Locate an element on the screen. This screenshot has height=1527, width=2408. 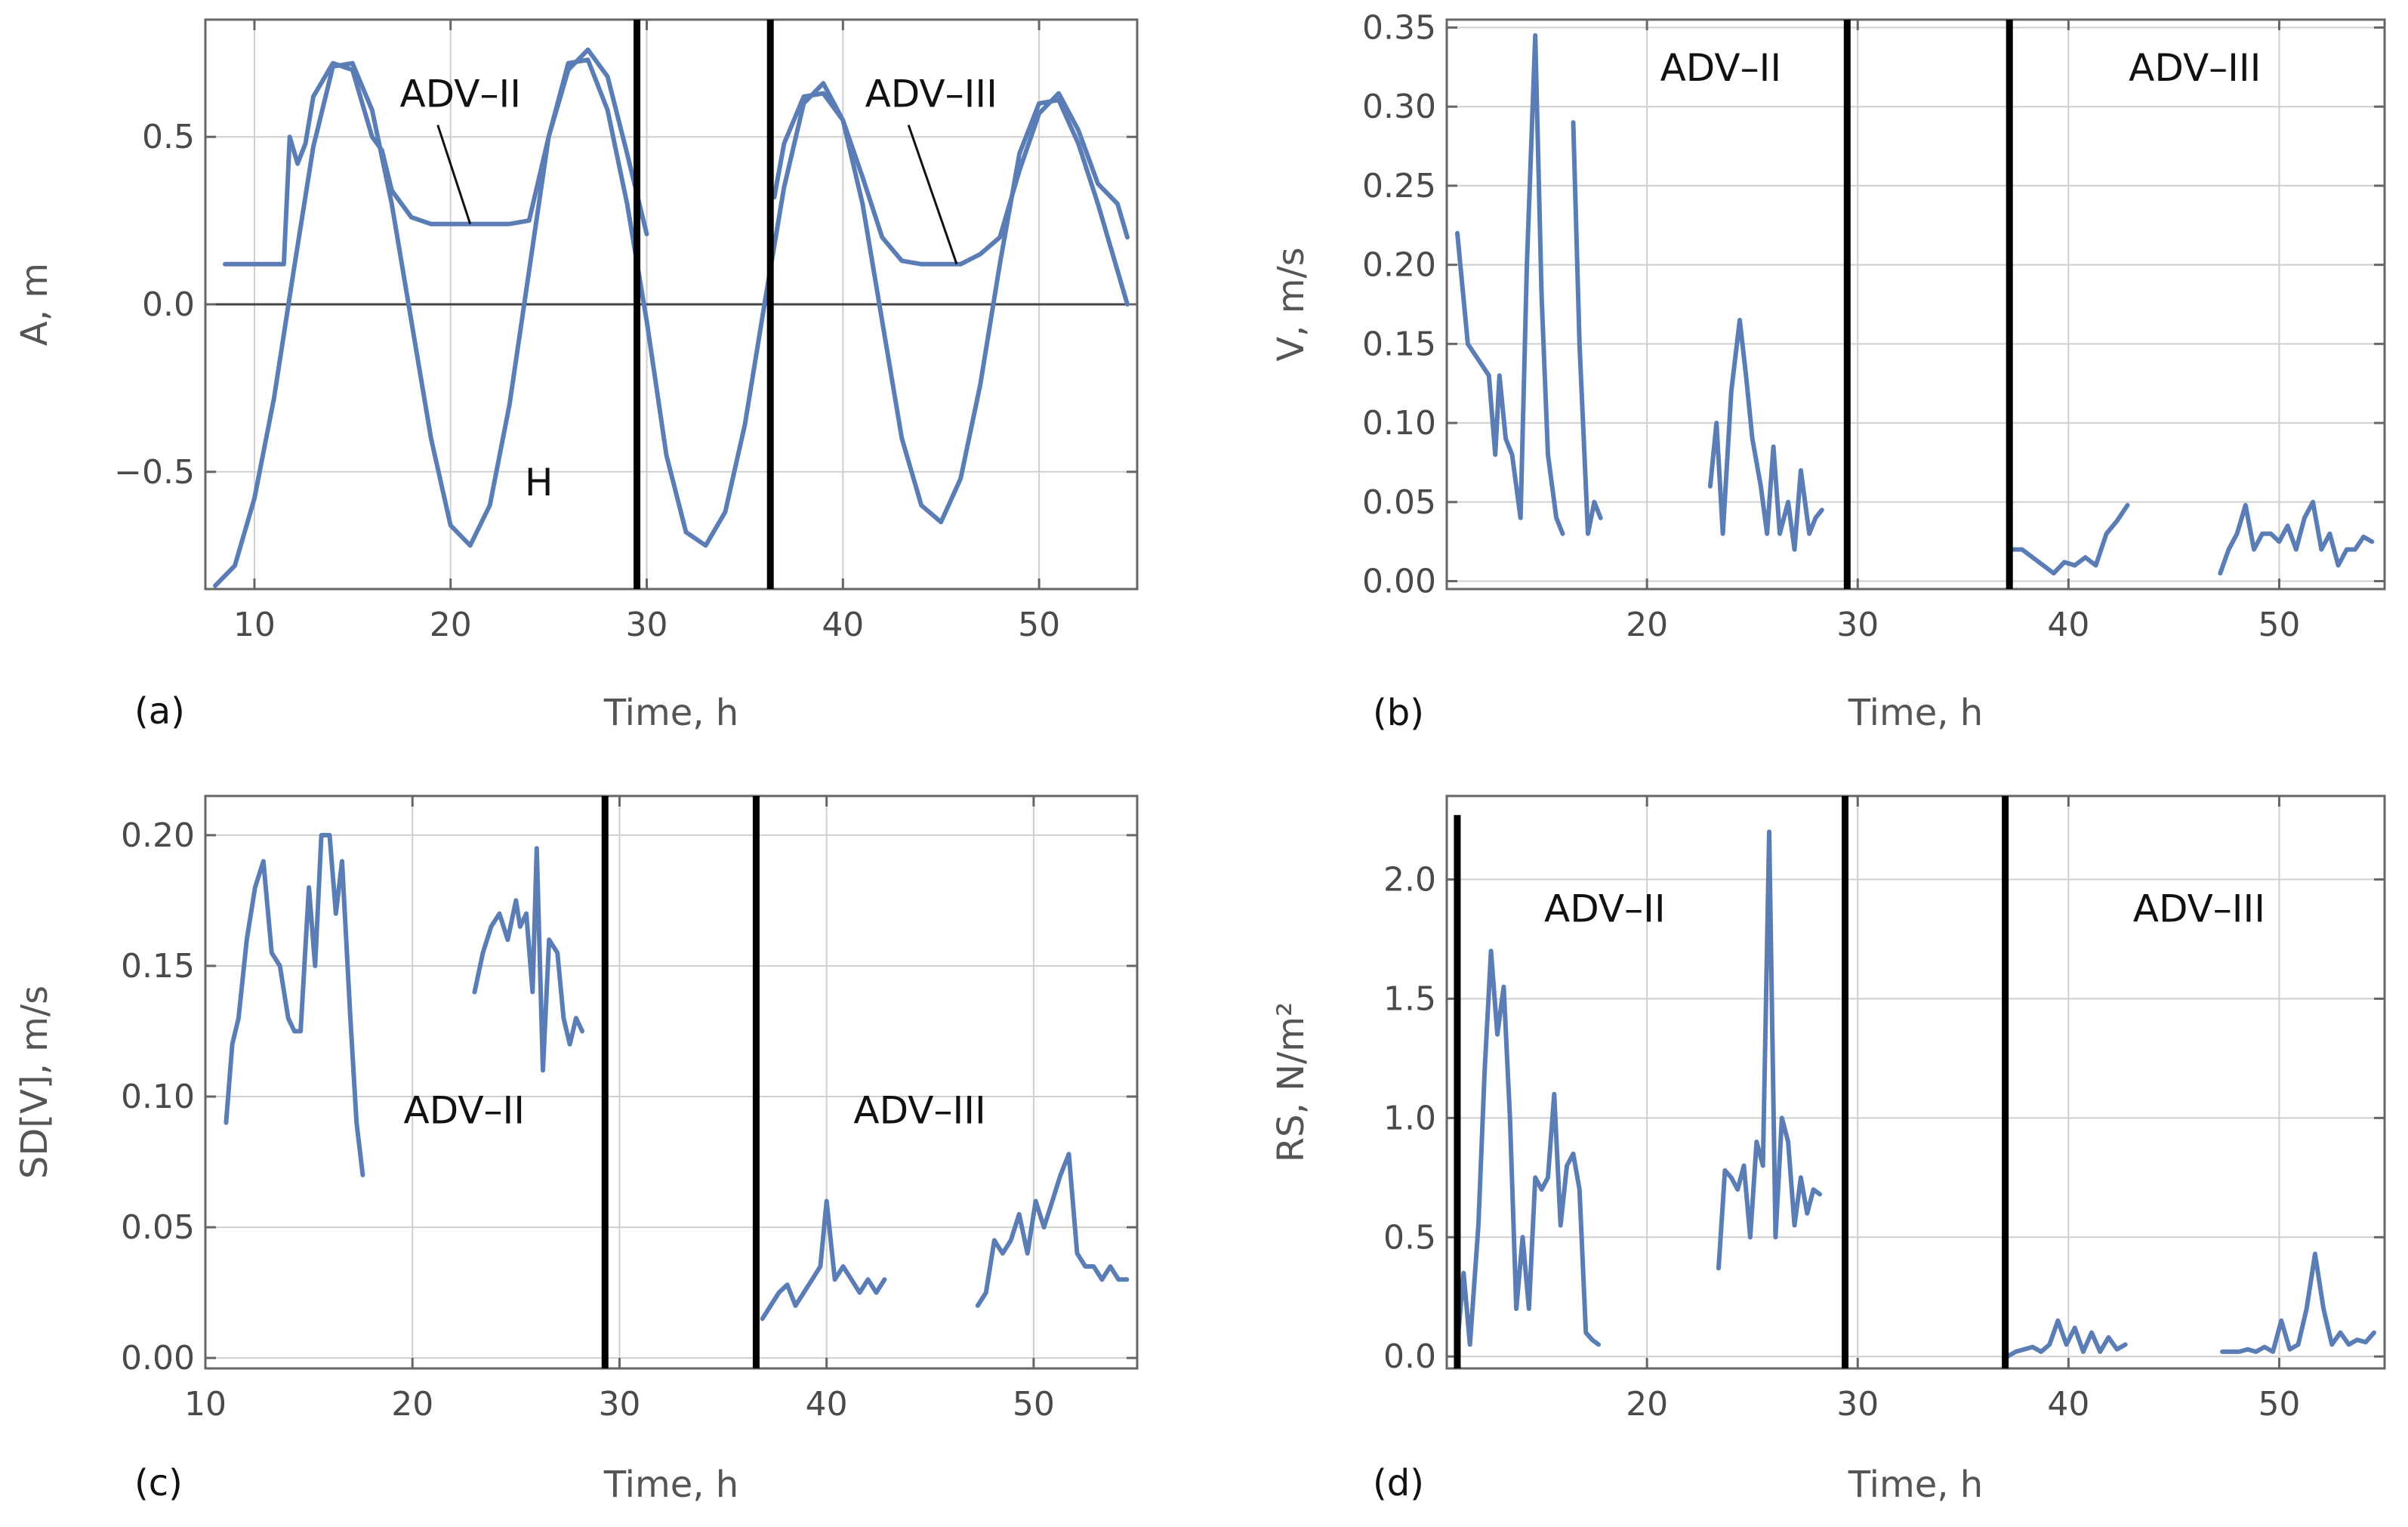
y-tick-label: 1.5 is located at coordinates (1409, 999).